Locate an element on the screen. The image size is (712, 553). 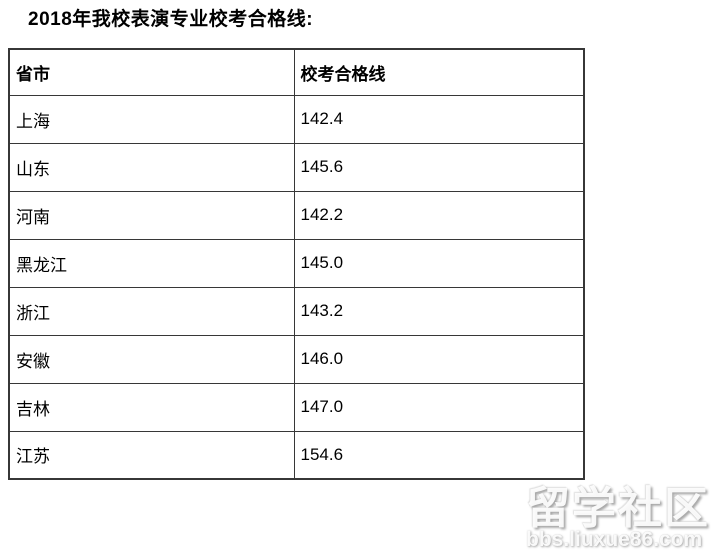
table-row: 安徽 146.0 is located at coordinates (296, 359).